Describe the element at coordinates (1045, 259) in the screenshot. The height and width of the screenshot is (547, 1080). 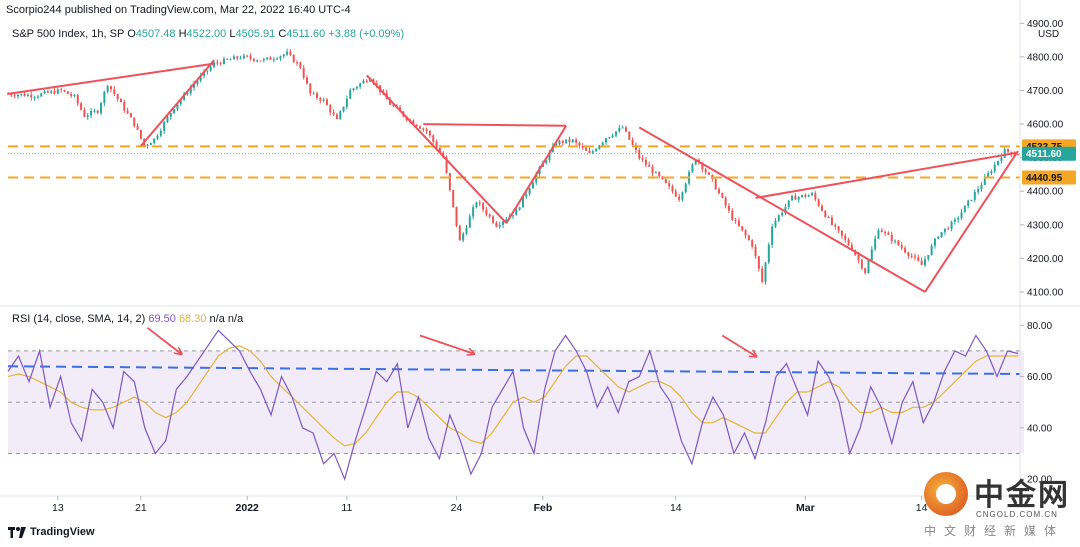
I see `price-tick-label: 4200.00` at that location.